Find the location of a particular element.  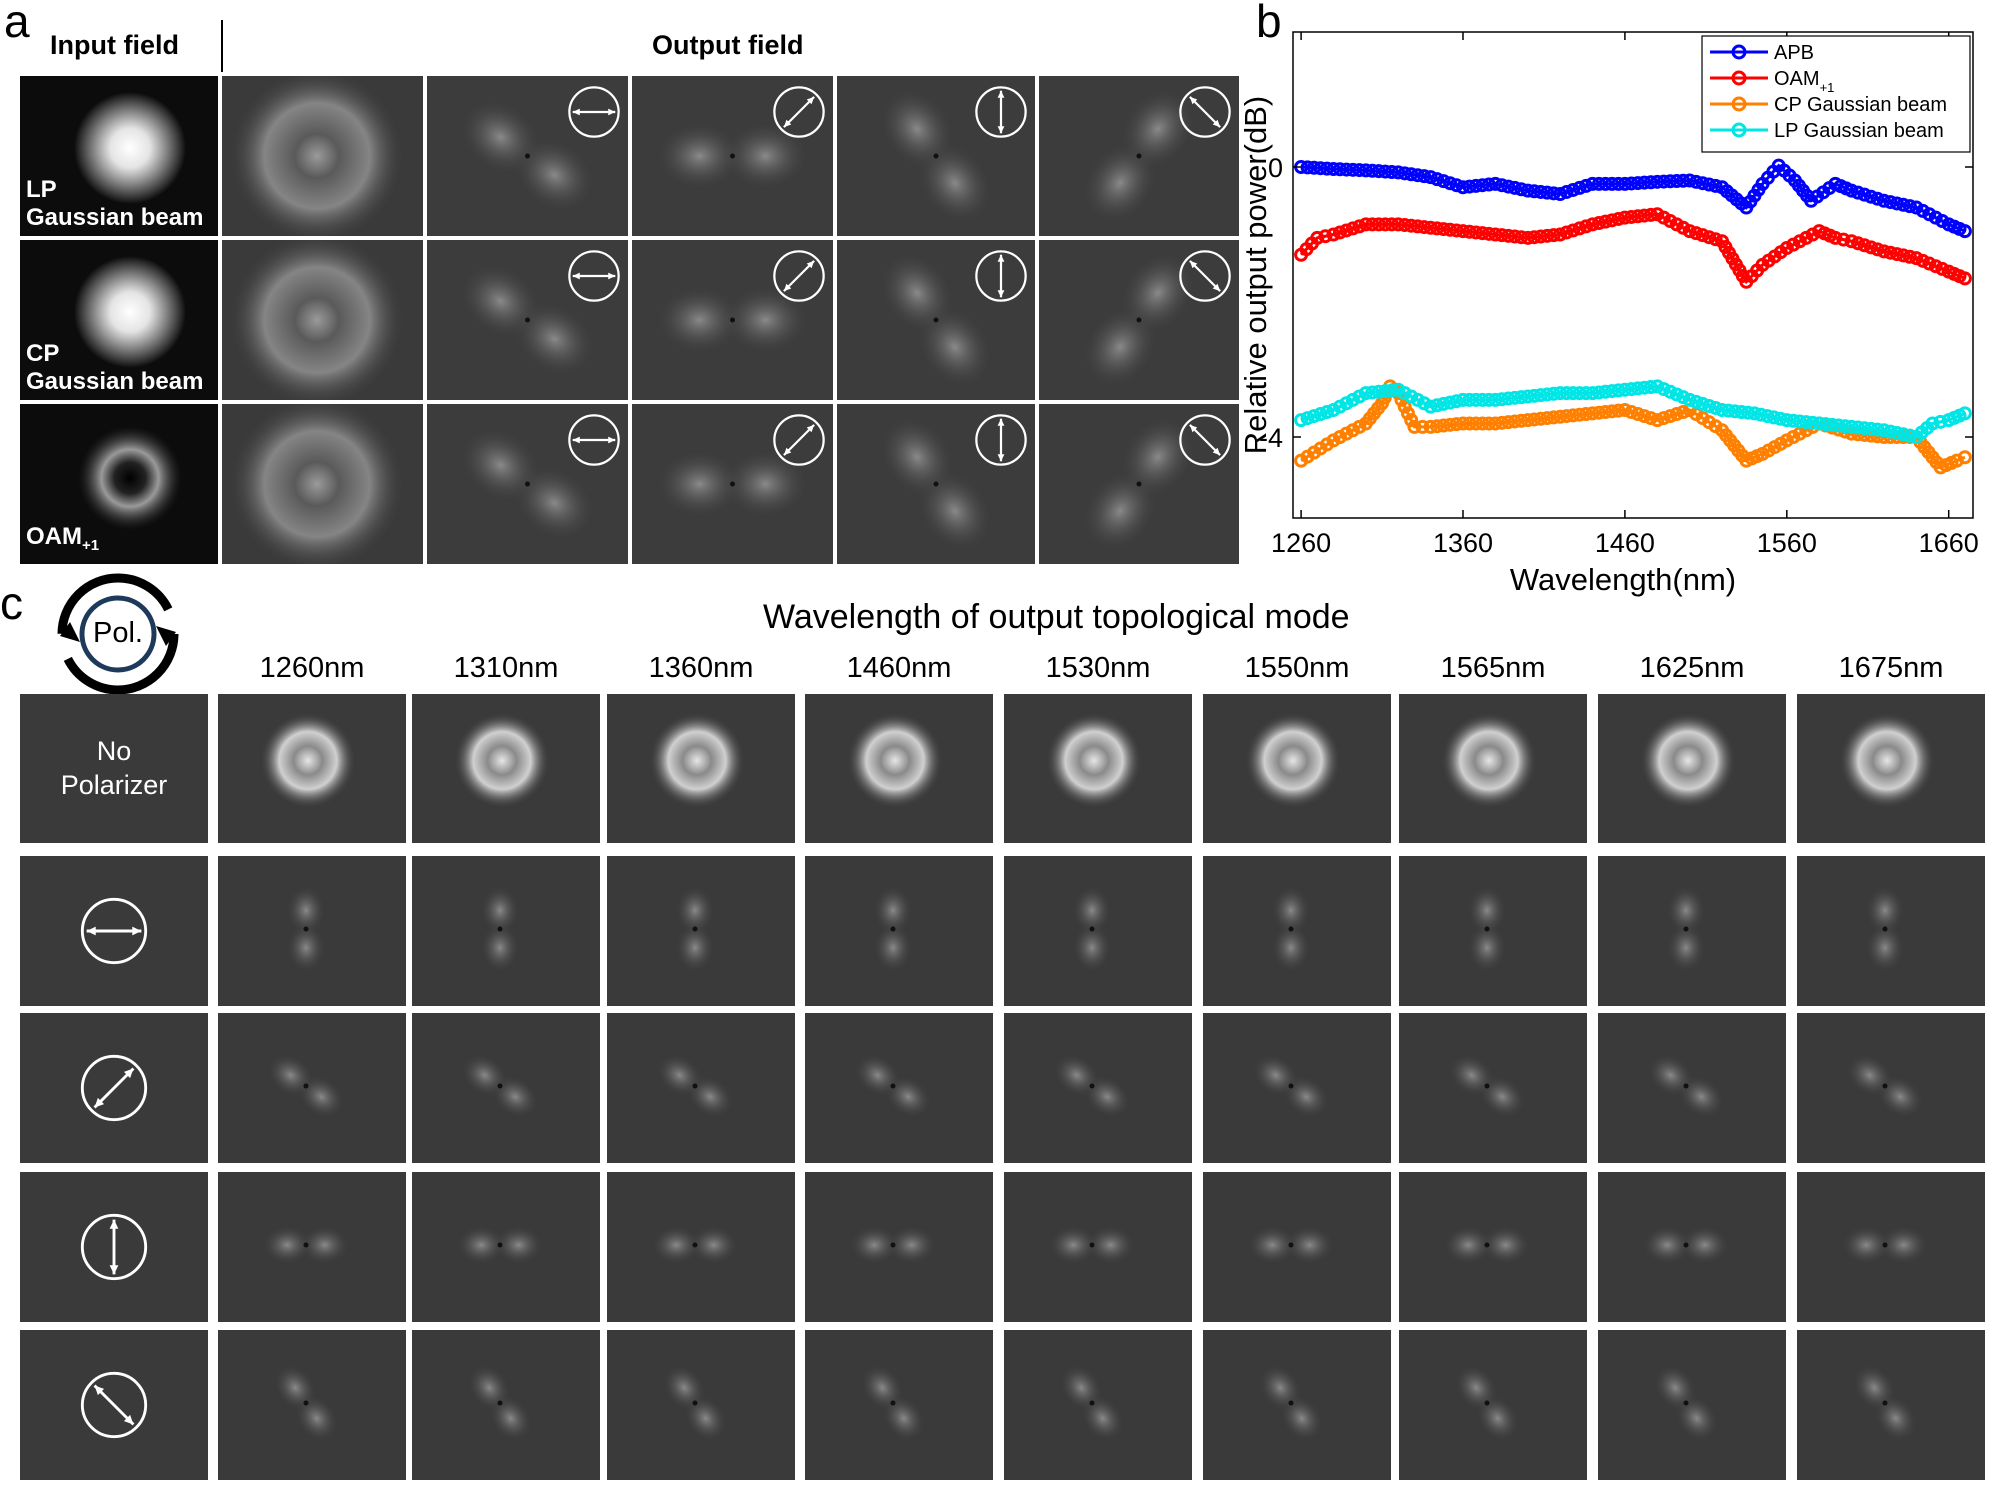

vertical-arrow-icon is located at coordinates (1001, 112).